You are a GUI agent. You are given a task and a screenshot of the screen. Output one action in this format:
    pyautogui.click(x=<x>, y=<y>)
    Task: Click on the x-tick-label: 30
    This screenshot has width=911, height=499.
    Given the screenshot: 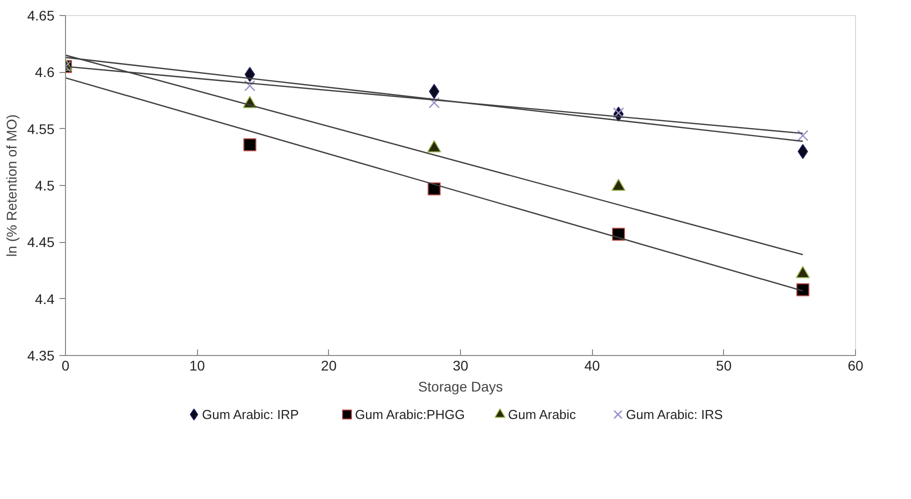 What is the action you would take?
    pyautogui.click(x=460, y=366)
    